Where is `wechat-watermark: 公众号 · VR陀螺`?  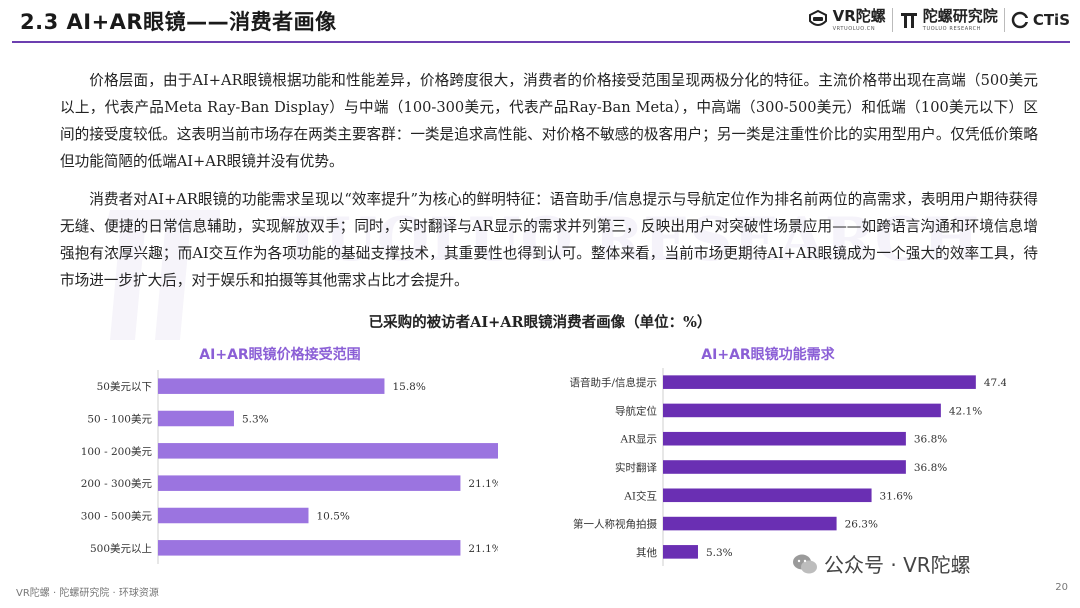
wechat-watermark: 公众号 · VR陀螺 is located at coordinates (881, 563).